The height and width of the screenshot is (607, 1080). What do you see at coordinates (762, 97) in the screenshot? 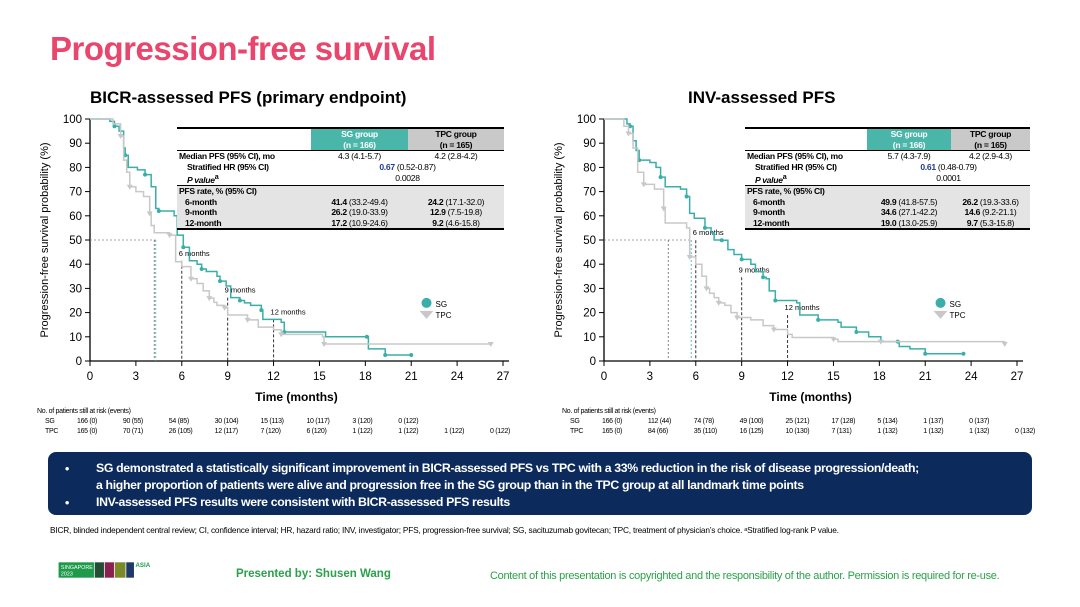
I see `chart-title-inv: INV-assessed PFS` at bounding box center [762, 97].